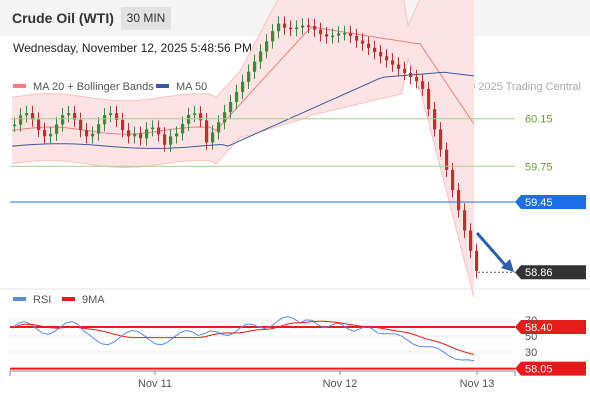 Image resolution: width=590 pixels, height=400 pixels. Describe the element at coordinates (539, 328) in the screenshot. I see `level-label-58.40: 58.40` at that location.